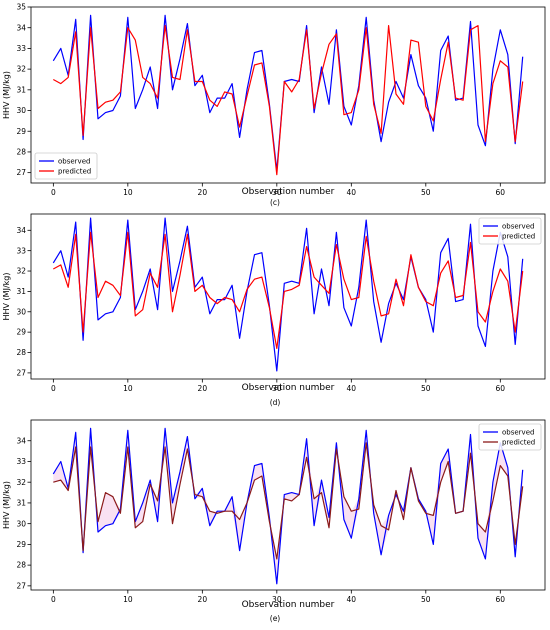 The image size is (550, 630). What do you see at coordinates (21, 7) in the screenshot?
I see `y-tick-label: 35` at bounding box center [21, 7].